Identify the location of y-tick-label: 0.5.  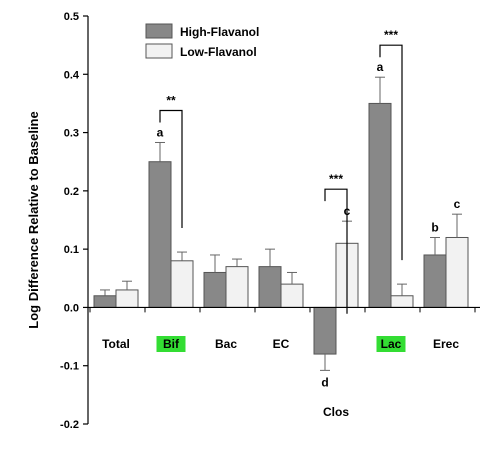
(71, 17).